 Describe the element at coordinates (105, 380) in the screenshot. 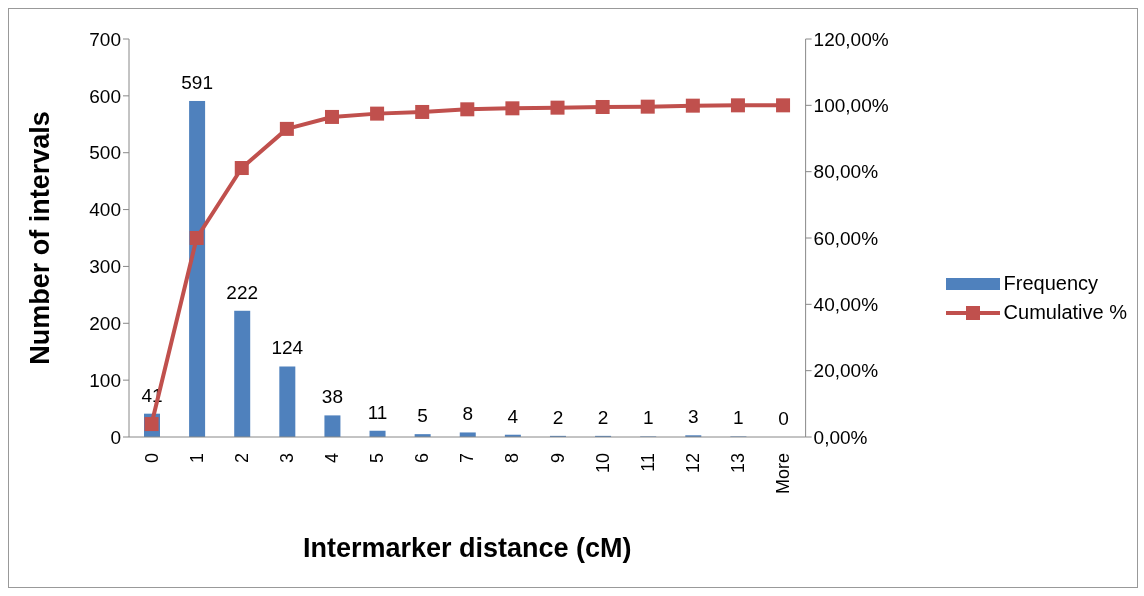

I see `y-tick-label: 100` at that location.